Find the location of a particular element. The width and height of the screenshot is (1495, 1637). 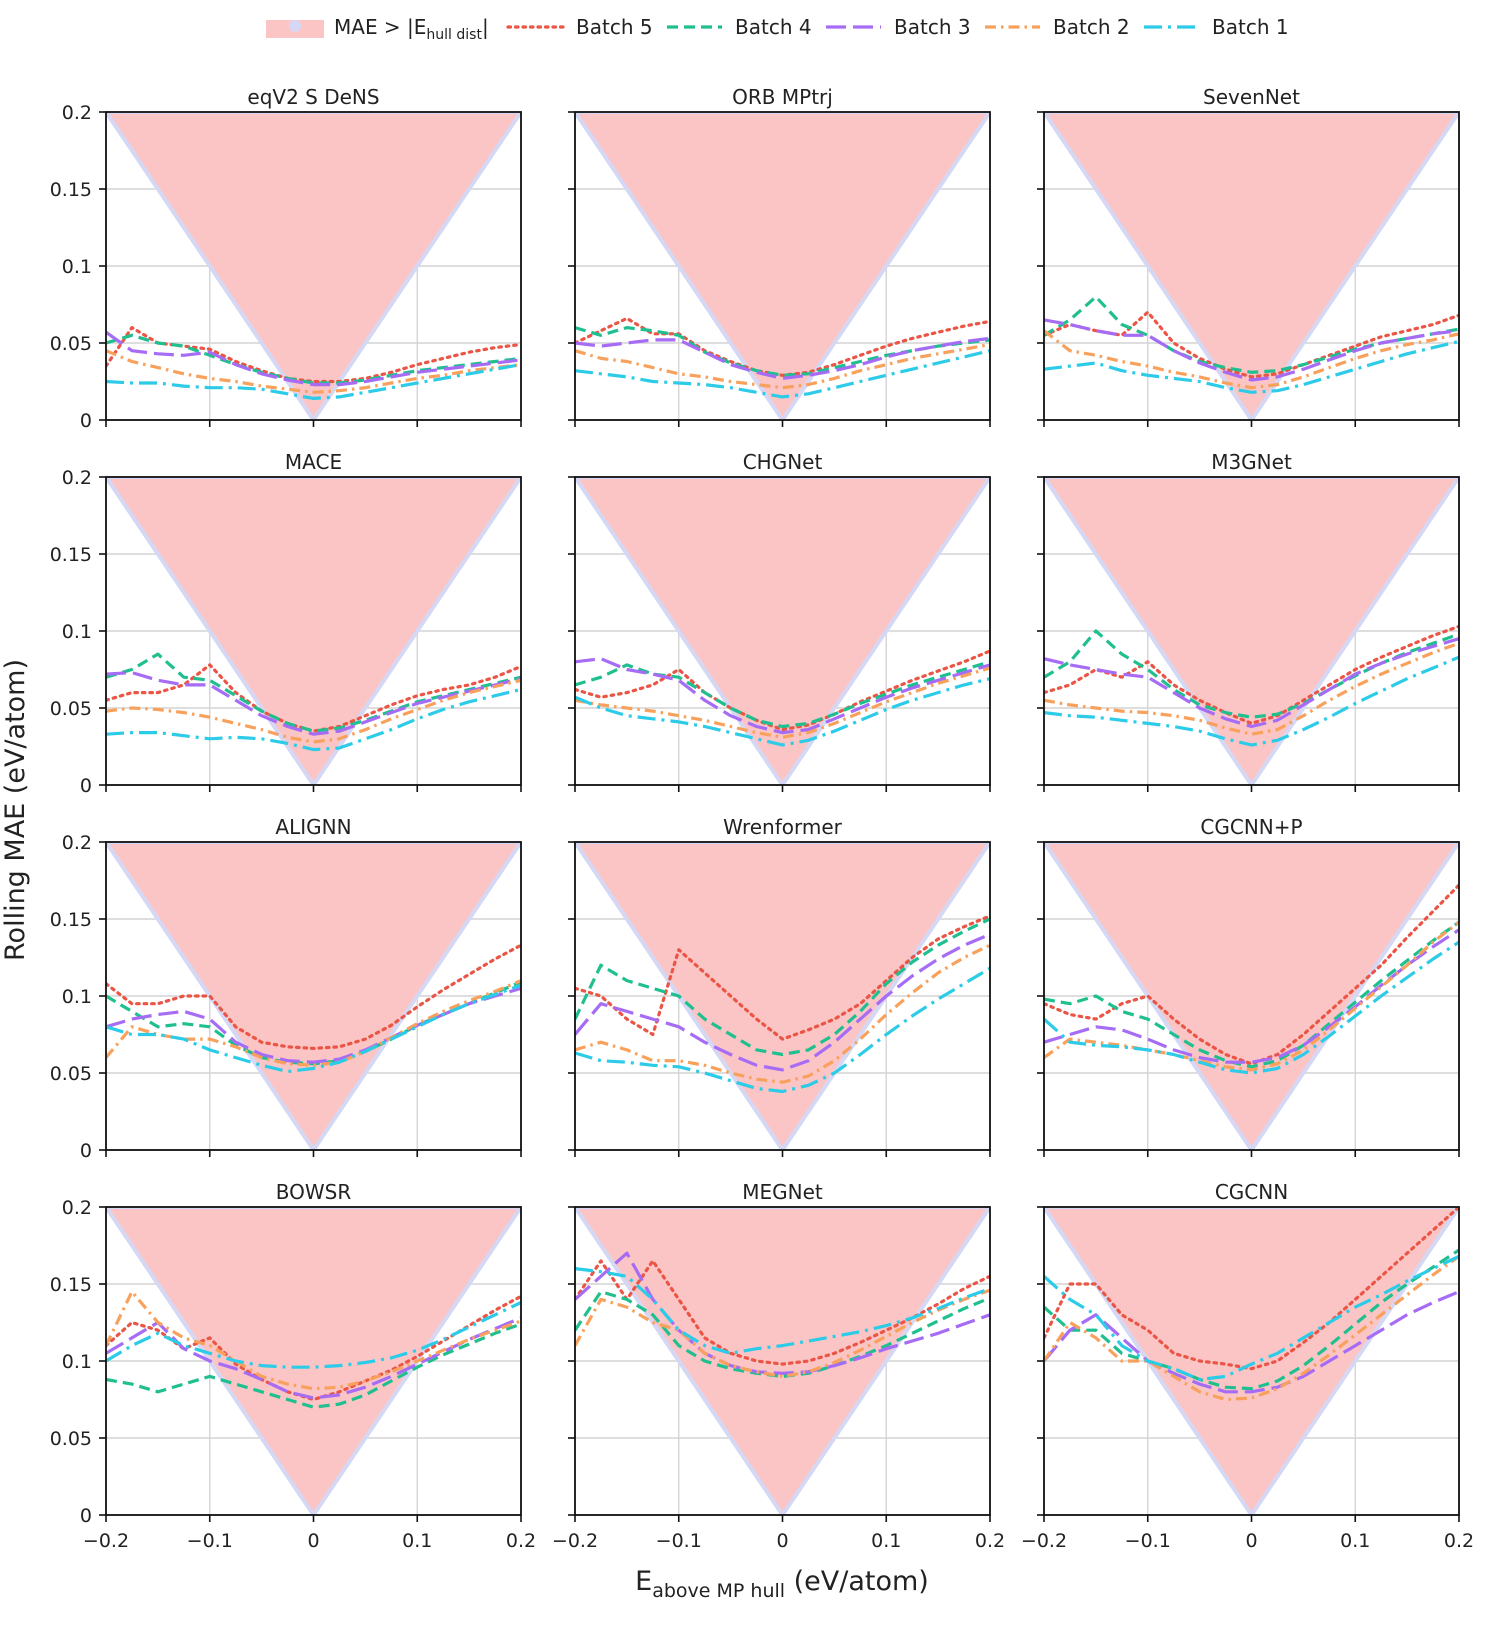

legend-label: Batch 4 is located at coordinates (773, 27).